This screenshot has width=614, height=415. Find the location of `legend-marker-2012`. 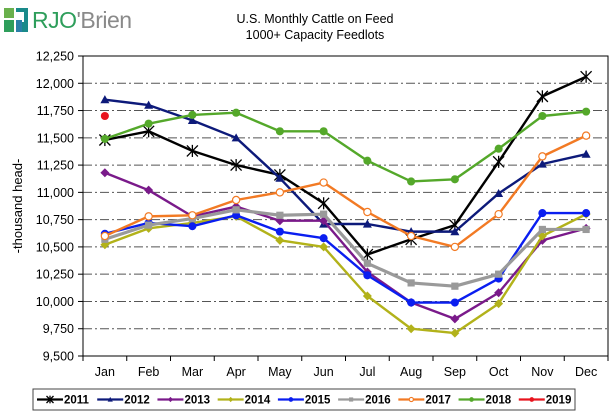

legend-marker-2012 is located at coordinates (110, 399).